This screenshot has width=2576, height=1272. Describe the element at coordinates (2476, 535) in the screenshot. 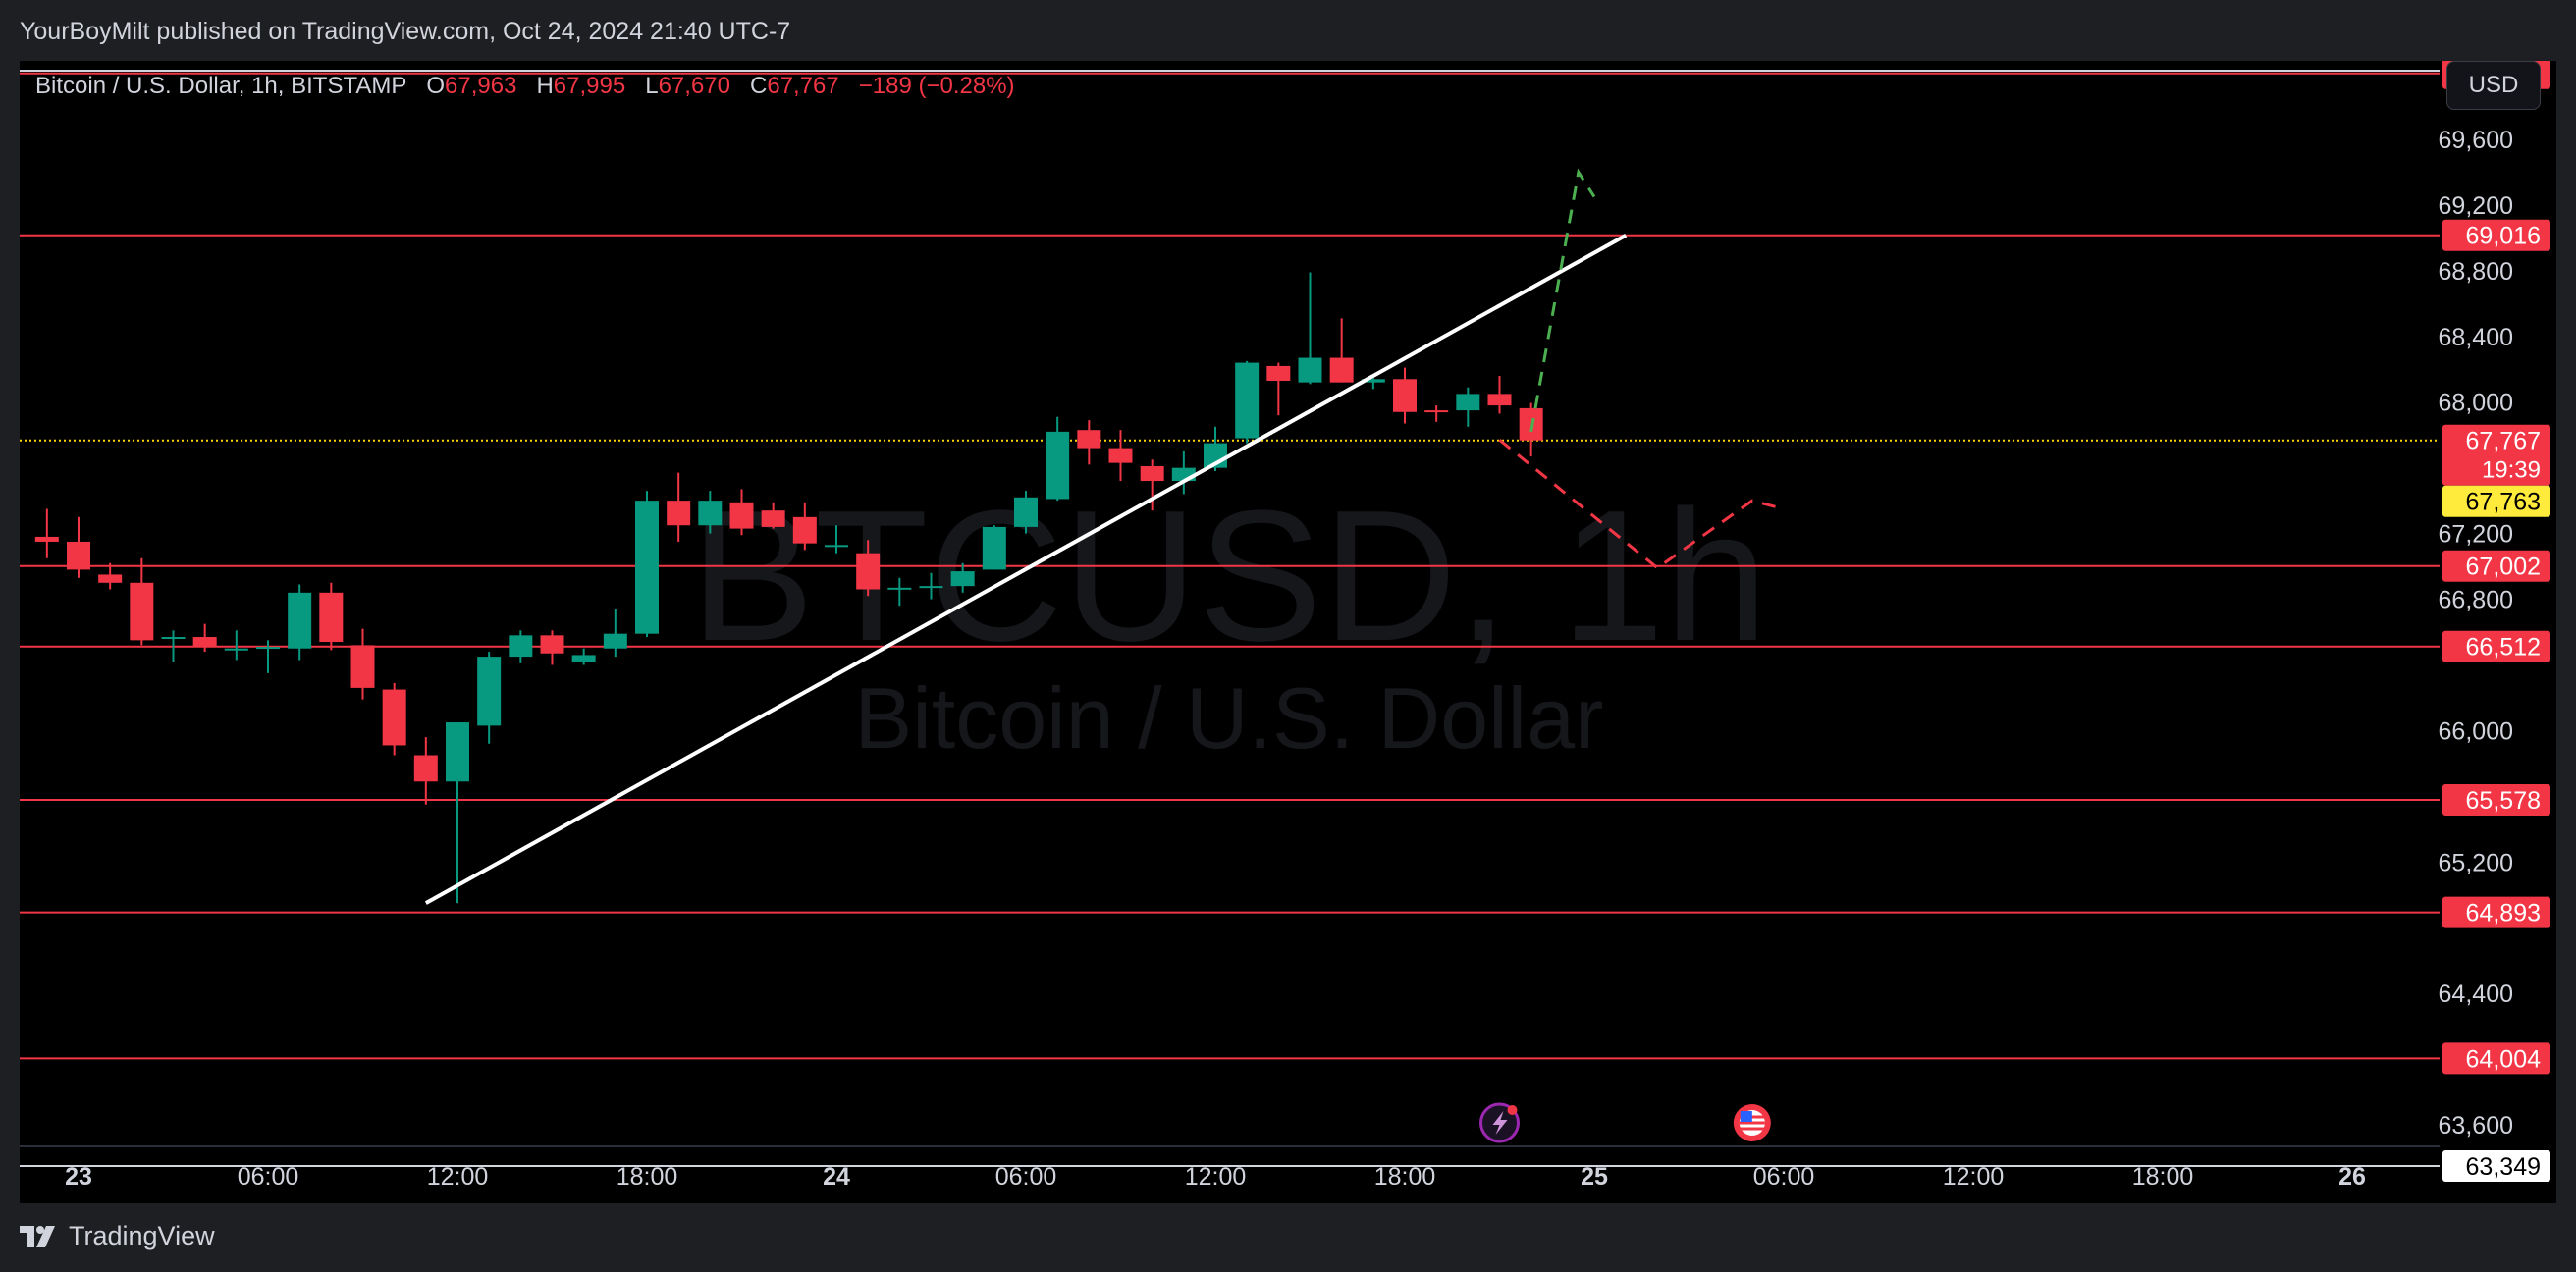

I see `price-tick-label: 67,200` at that location.